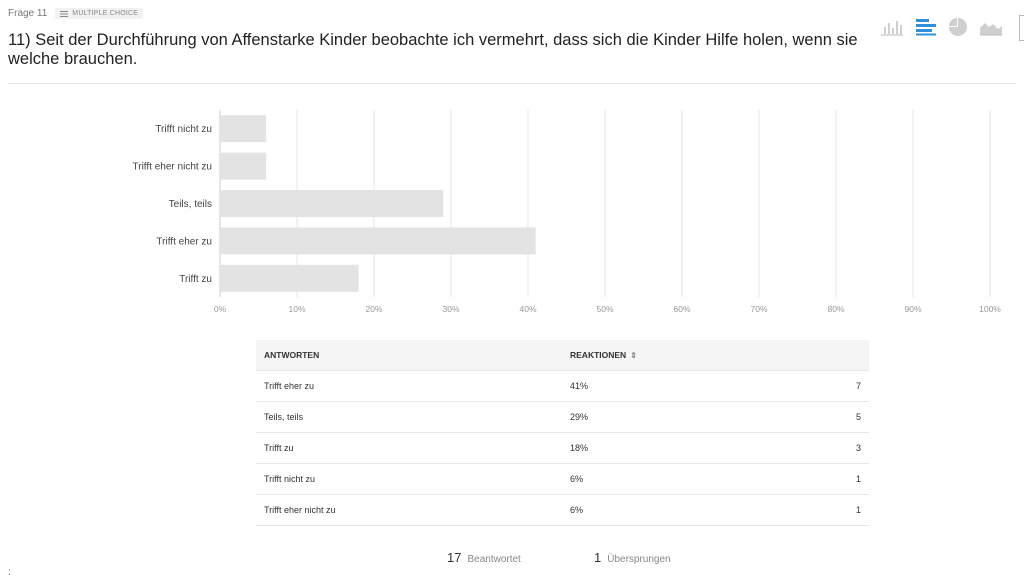 Image resolution: width=1024 pixels, height=586 pixels. What do you see at coordinates (681, 309) in the screenshot?
I see `x-tick-label: 60%` at bounding box center [681, 309].